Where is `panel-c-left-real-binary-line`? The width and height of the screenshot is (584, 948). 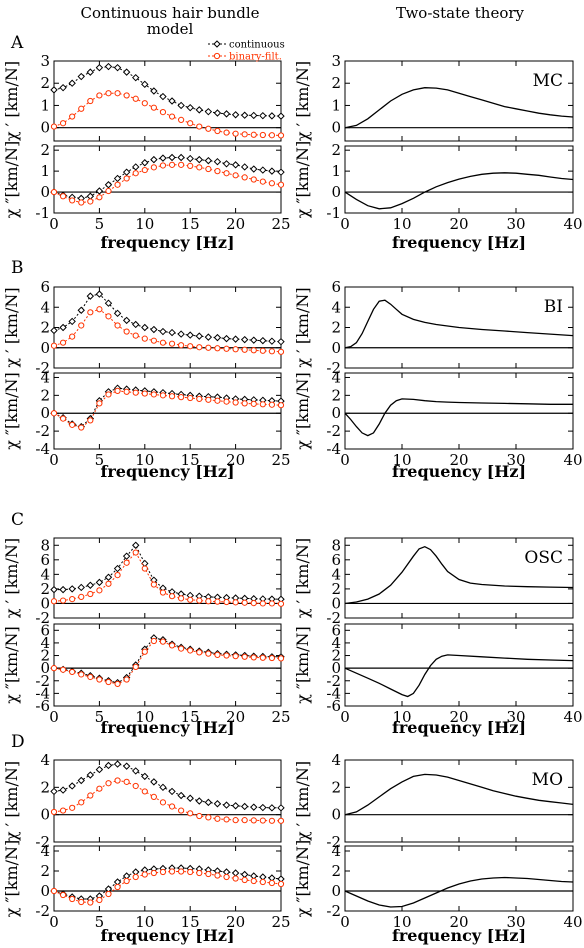 panel-c-left-real-binary-line is located at coordinates (167, 578).